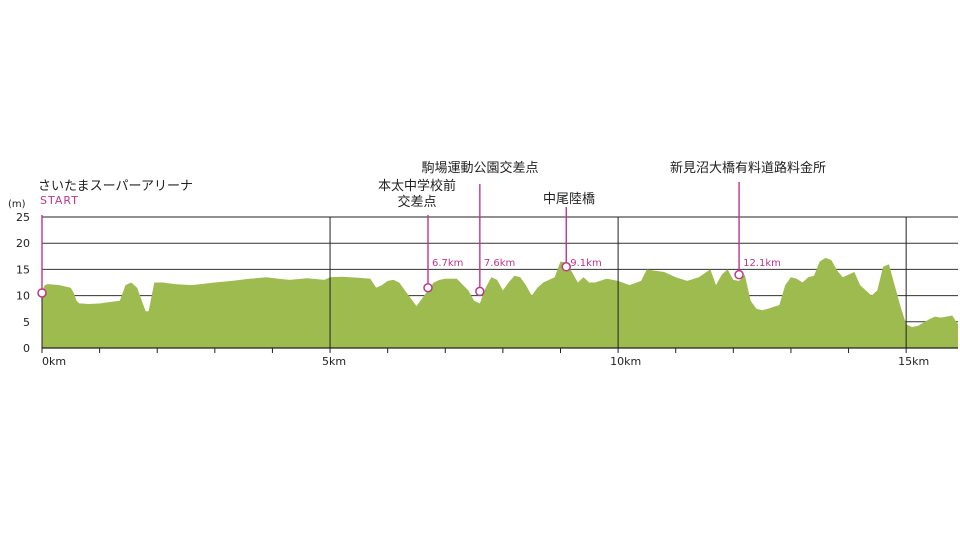 The width and height of the screenshot is (960, 540). Describe the element at coordinates (913, 361) in the screenshot. I see `x-tick-label-15: 15km` at that location.